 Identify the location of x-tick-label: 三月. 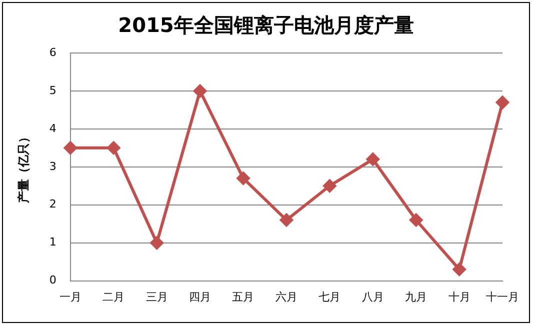
(157, 297).